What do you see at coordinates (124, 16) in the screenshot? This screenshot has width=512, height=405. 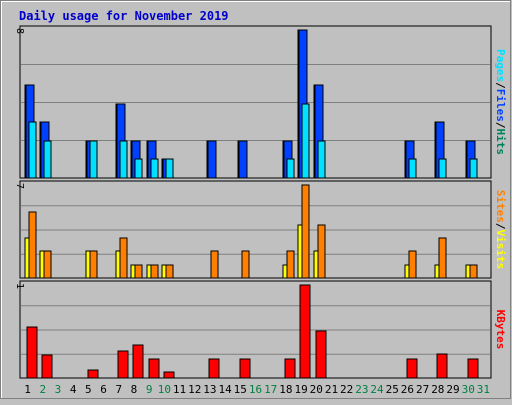 I see `chart-title: Daily usage for November 2019` at bounding box center [124, 16].